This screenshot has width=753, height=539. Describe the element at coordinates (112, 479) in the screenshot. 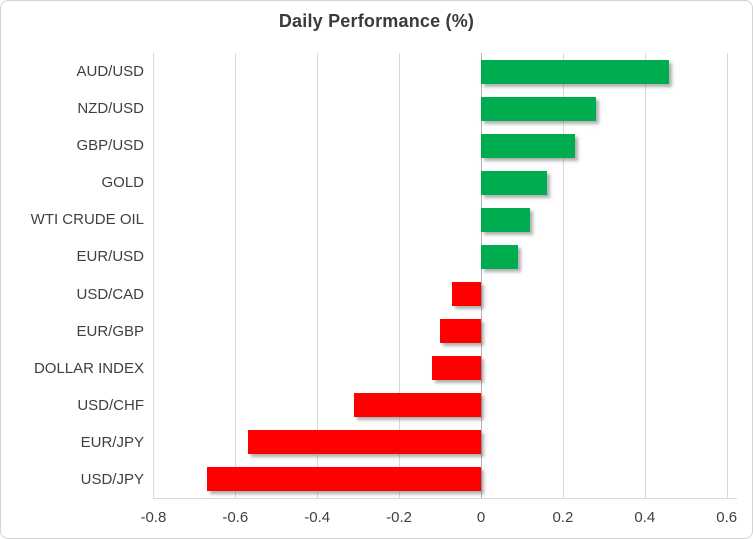

I see `category-label: USD/JPY` at that location.